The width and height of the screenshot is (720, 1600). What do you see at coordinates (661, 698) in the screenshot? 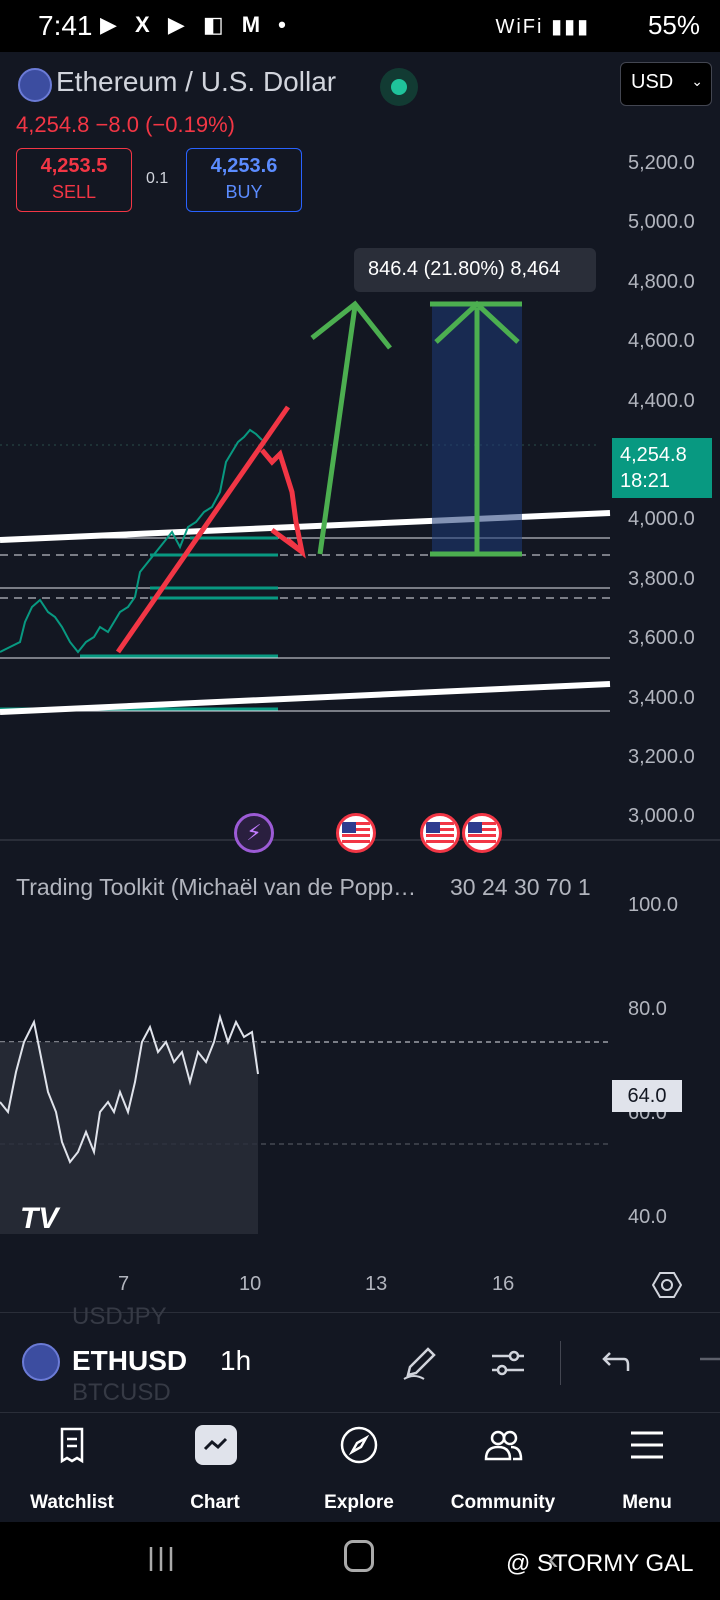
I see `price-axis-label: 3,400.0` at bounding box center [661, 698].